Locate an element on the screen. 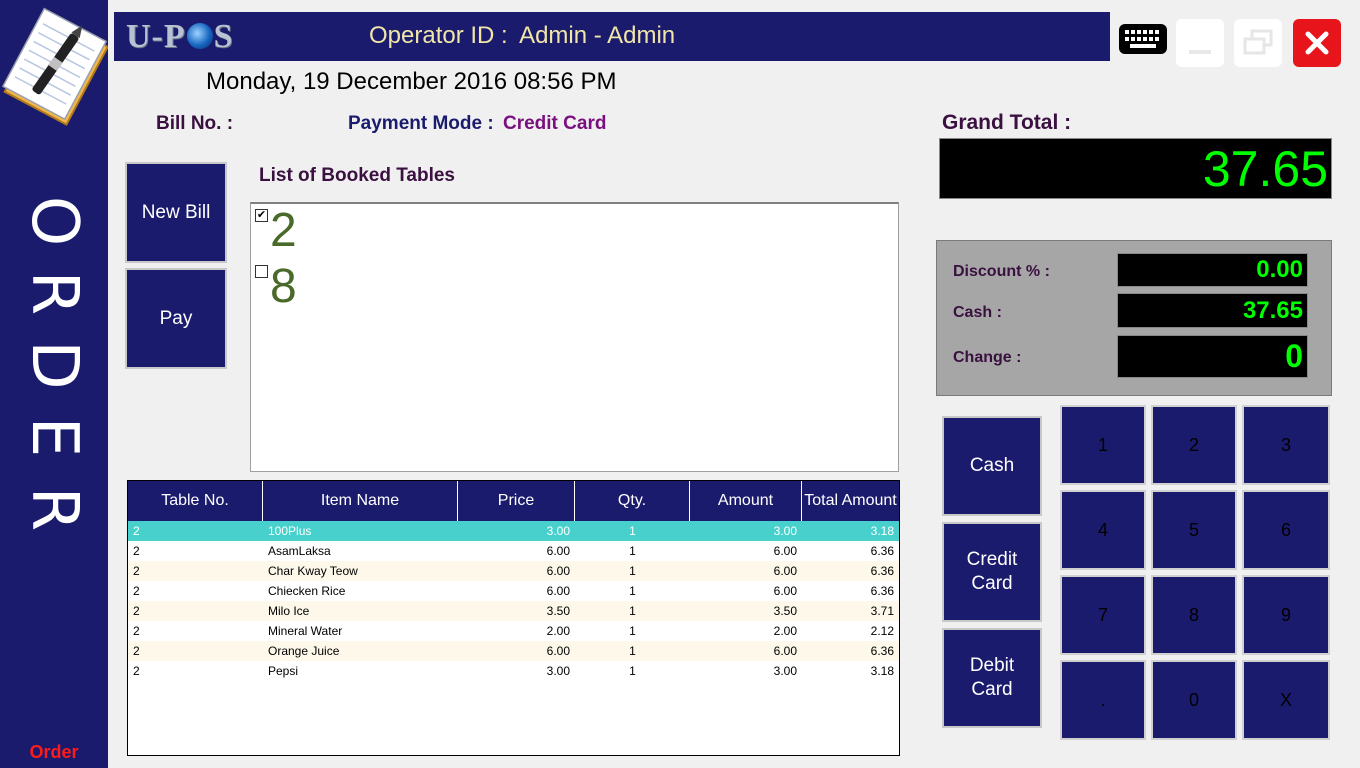 Image resolution: width=1360 pixels, height=768 pixels. table-checkbox: ✔ is located at coordinates (261, 215).